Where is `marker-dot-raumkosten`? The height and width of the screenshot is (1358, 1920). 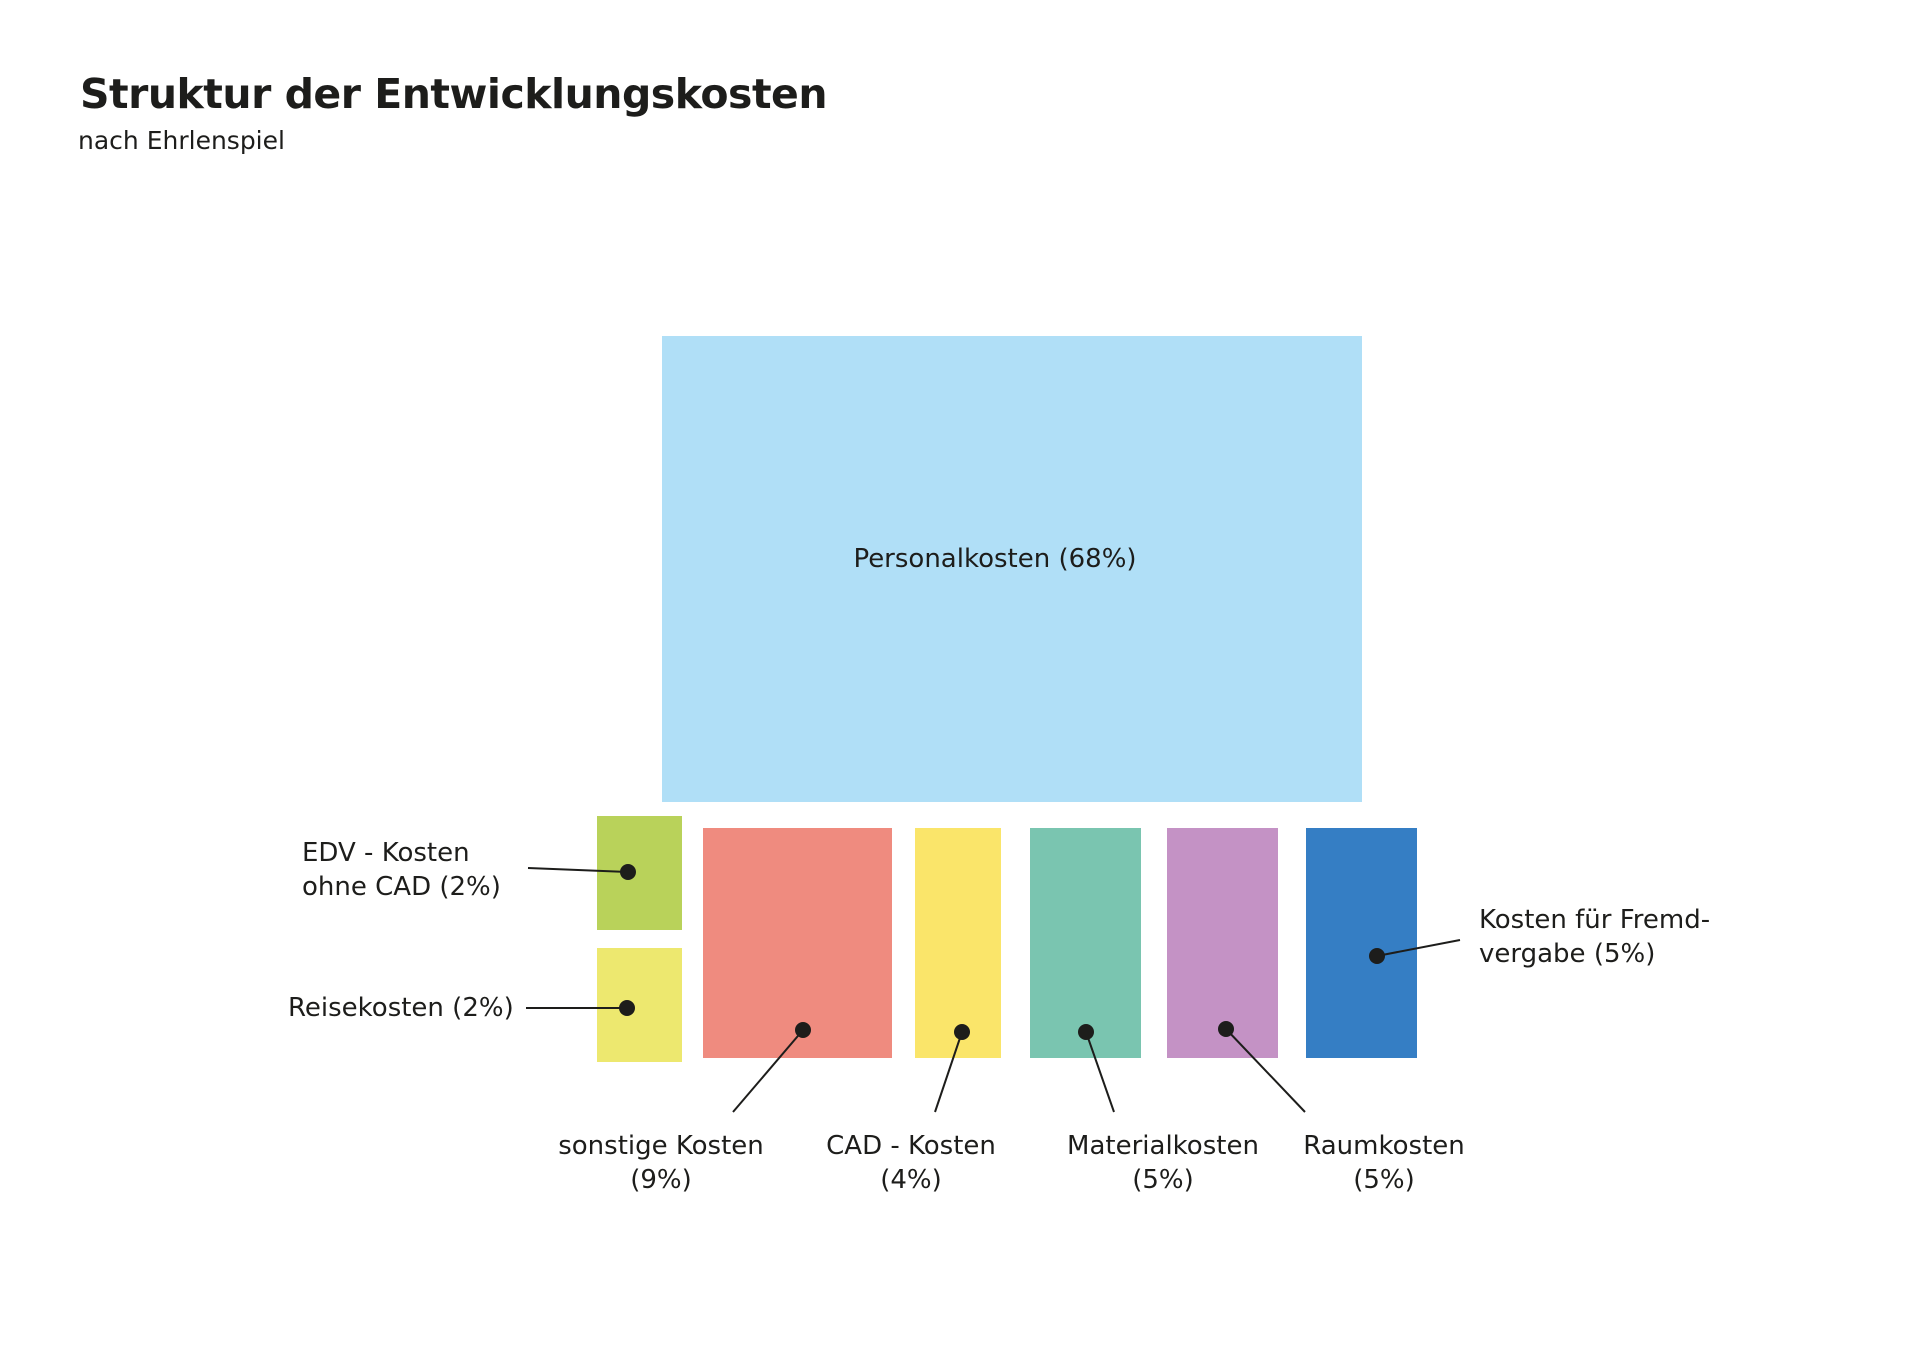
marker-dot-raumkosten is located at coordinates (1226, 1029).